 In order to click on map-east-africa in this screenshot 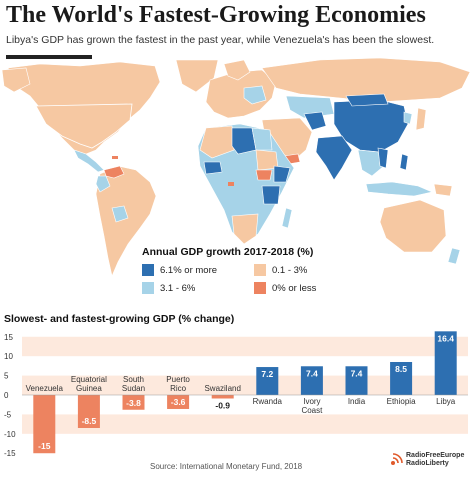, I will do `click(271, 195)`.